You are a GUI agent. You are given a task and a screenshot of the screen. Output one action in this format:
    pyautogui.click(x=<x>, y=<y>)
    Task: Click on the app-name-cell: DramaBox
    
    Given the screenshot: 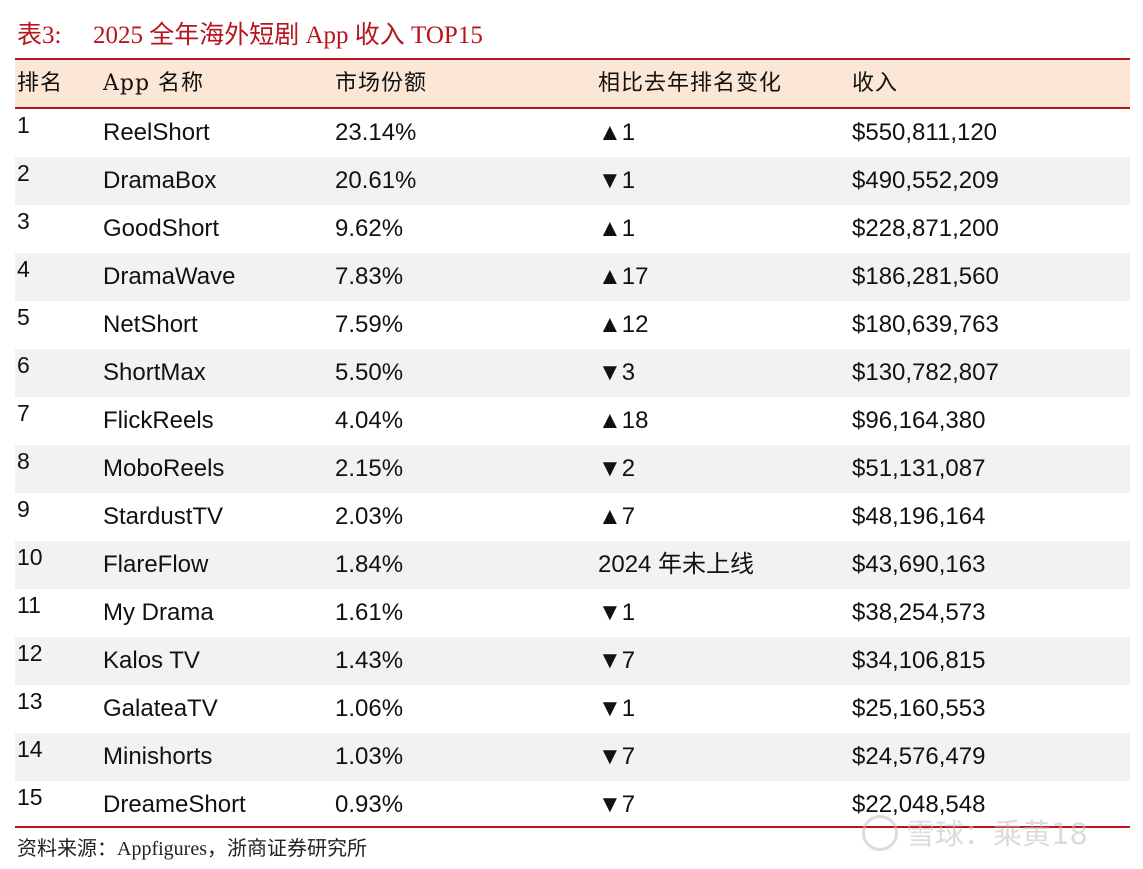 What is the action you would take?
    pyautogui.click(x=160, y=180)
    